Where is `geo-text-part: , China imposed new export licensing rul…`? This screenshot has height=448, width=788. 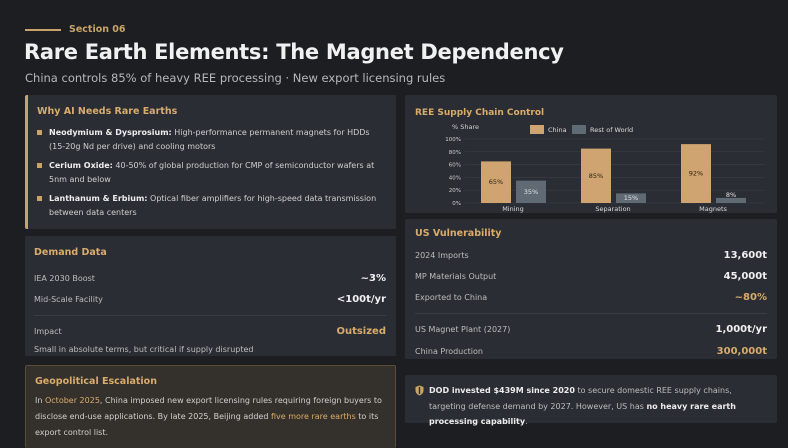
geo-text-part: , China imposed new export licensing rul… is located at coordinates (208, 408).